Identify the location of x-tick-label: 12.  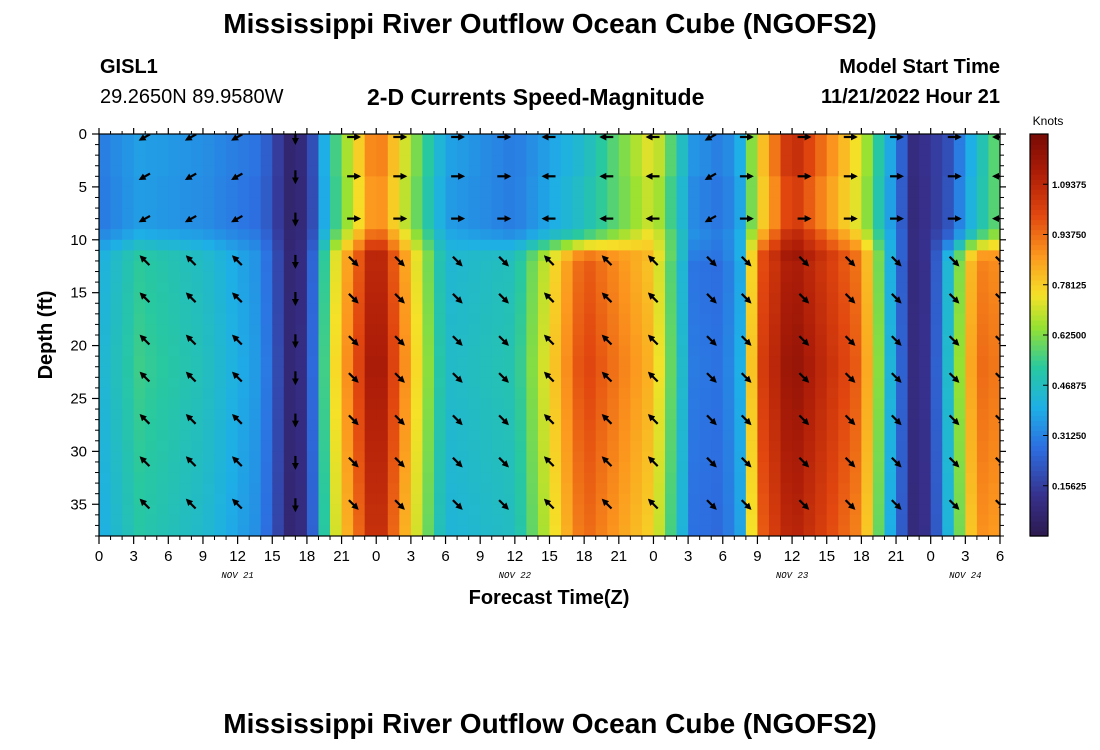
(237, 556).